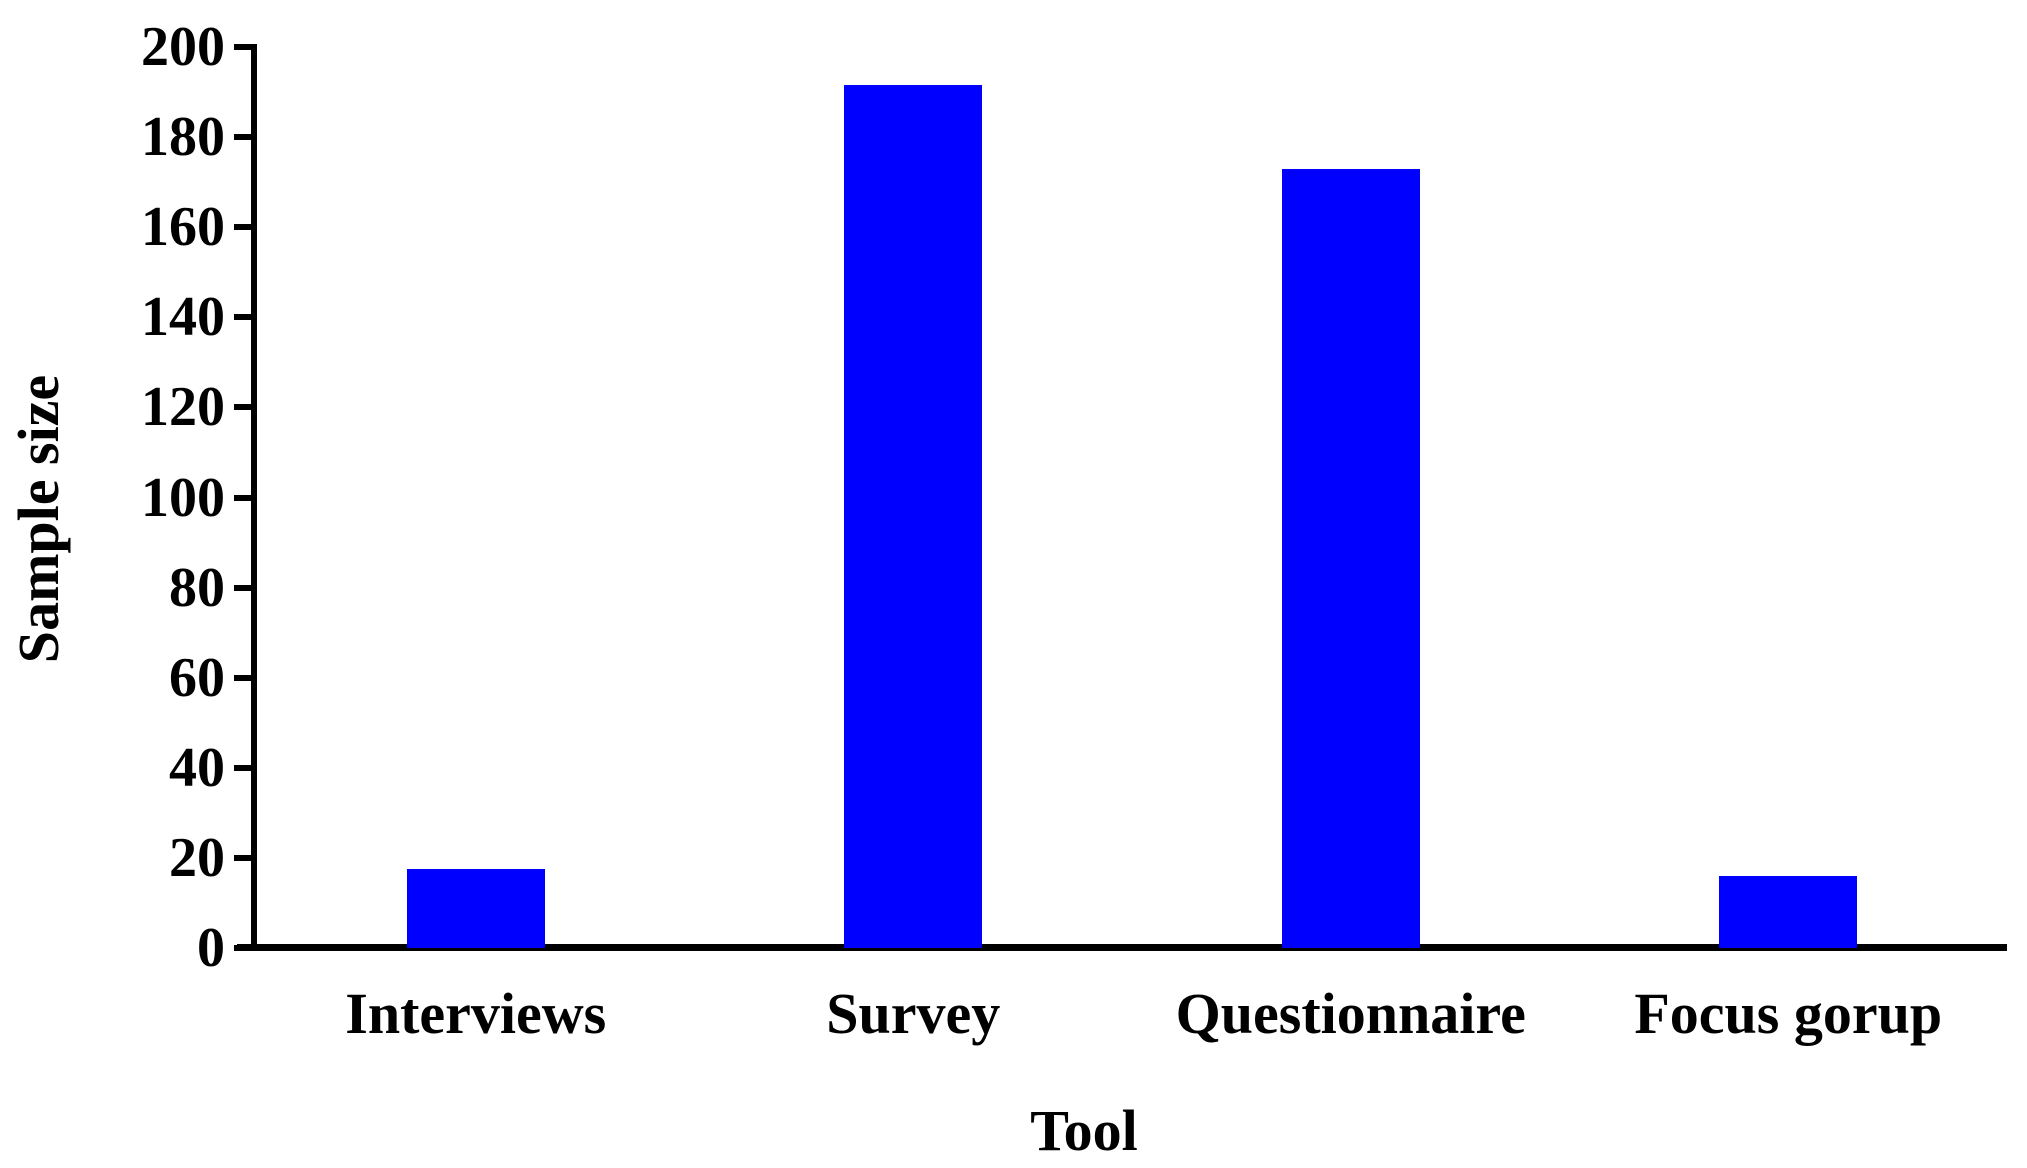 This screenshot has width=2027, height=1168. I want to click on y-axis-tick-label: 140, so click(183, 317).